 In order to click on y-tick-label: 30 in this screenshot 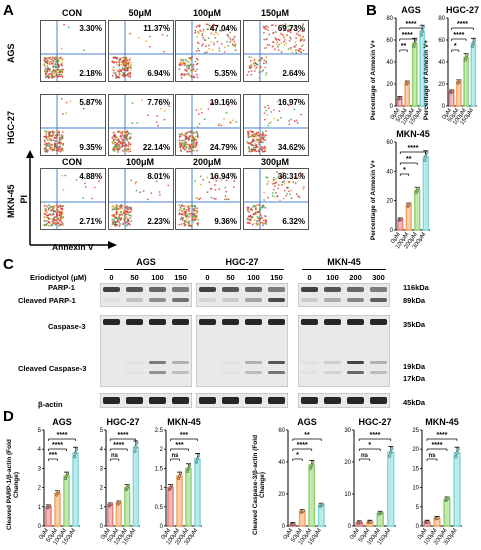, I will do `click(347, 431)`.